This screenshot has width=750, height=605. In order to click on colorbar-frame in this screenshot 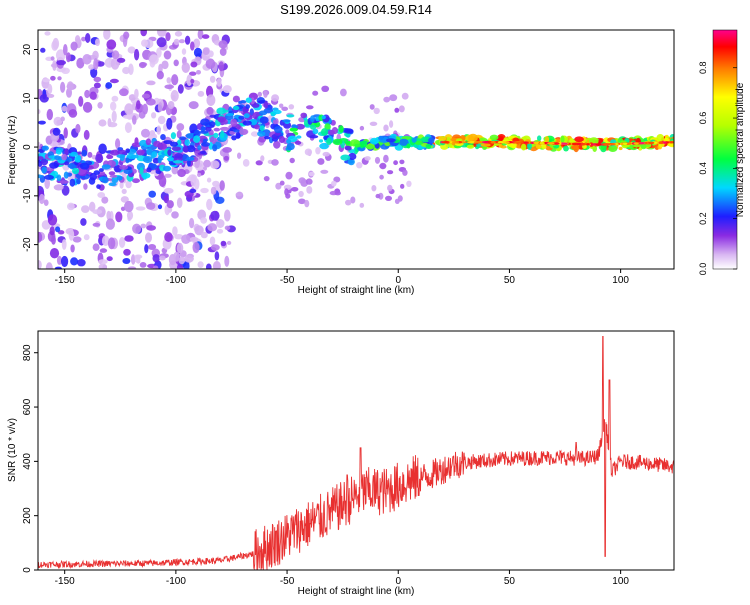, I will do `click(725, 149)`.